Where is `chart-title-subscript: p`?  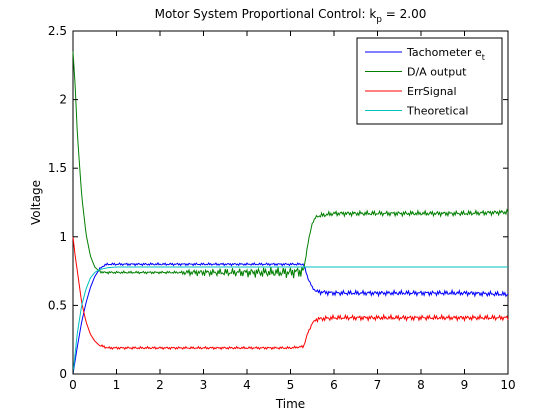 chart-title-subscript: p is located at coordinates (379, 20).